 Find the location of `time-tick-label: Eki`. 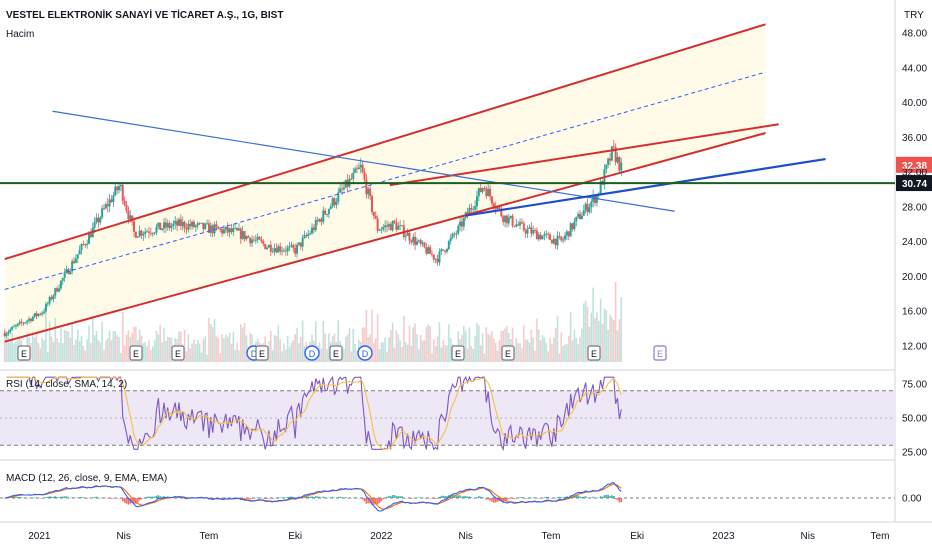

time-tick-label: Eki is located at coordinates (637, 536).